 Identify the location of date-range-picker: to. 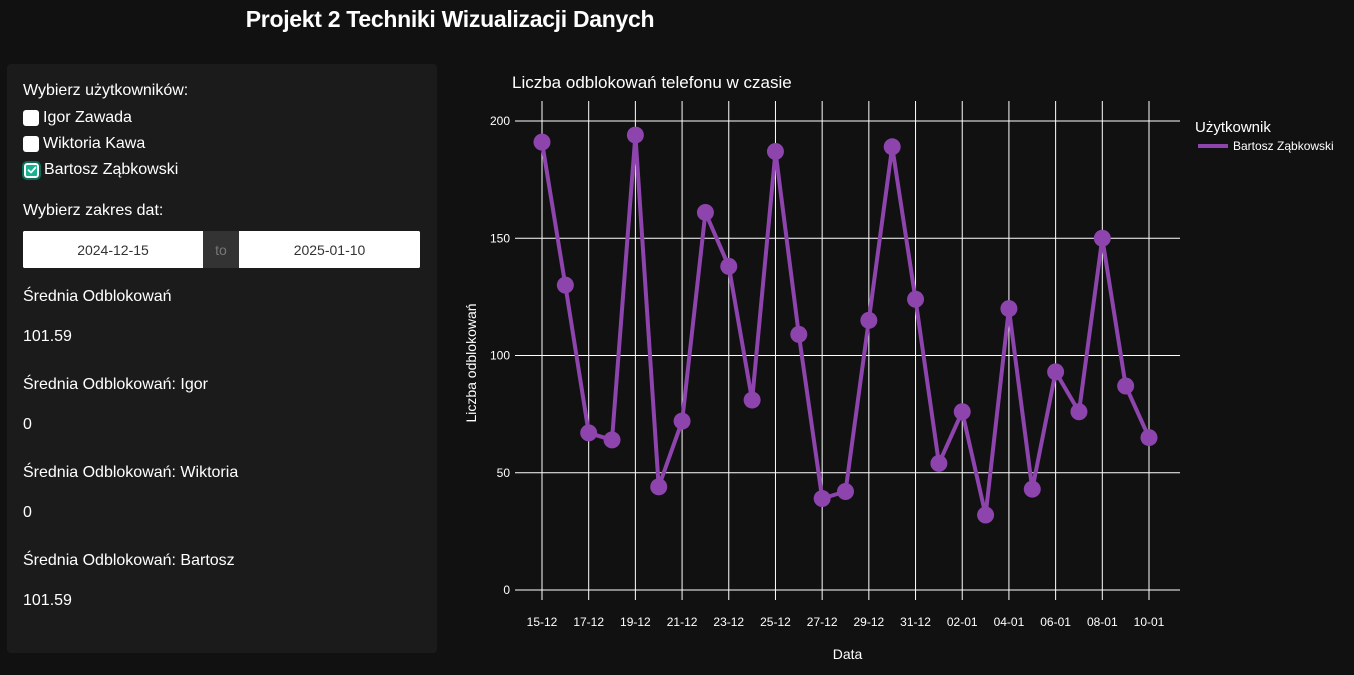
(221, 249).